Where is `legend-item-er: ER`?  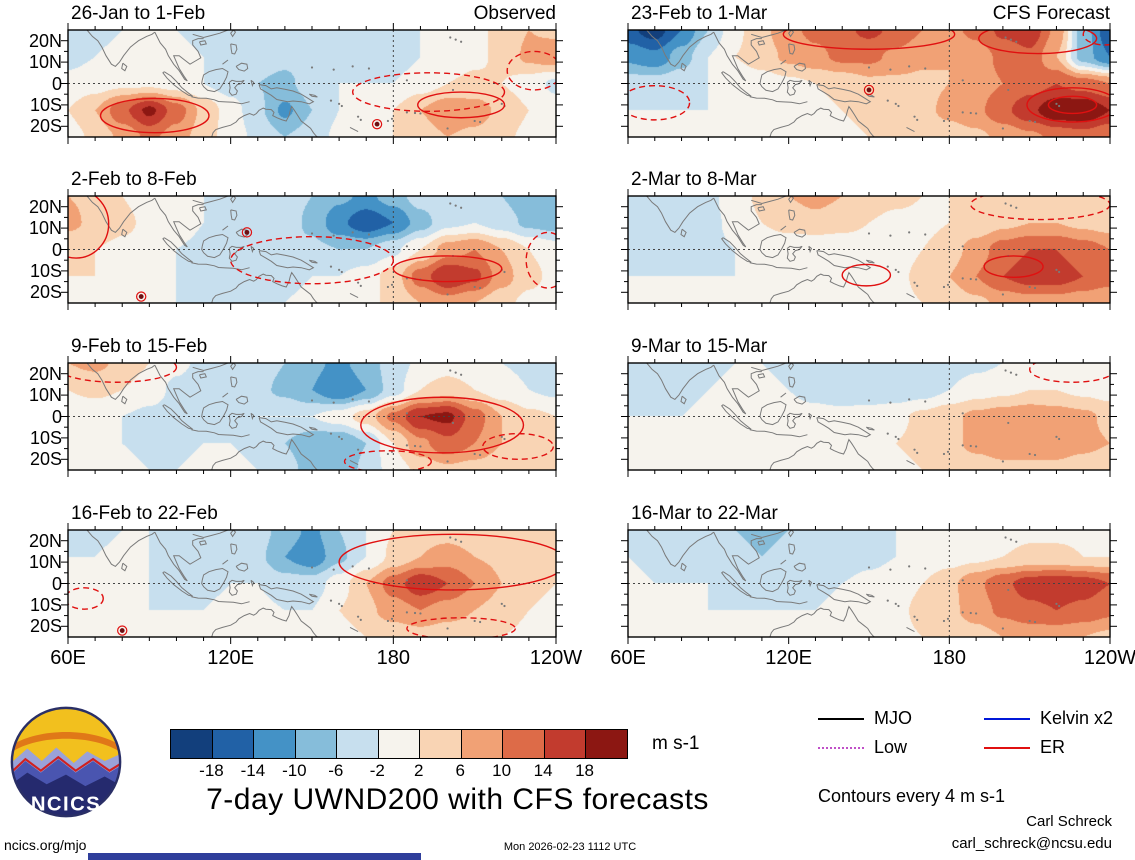 legend-item-er: ER is located at coordinates (1024, 747).